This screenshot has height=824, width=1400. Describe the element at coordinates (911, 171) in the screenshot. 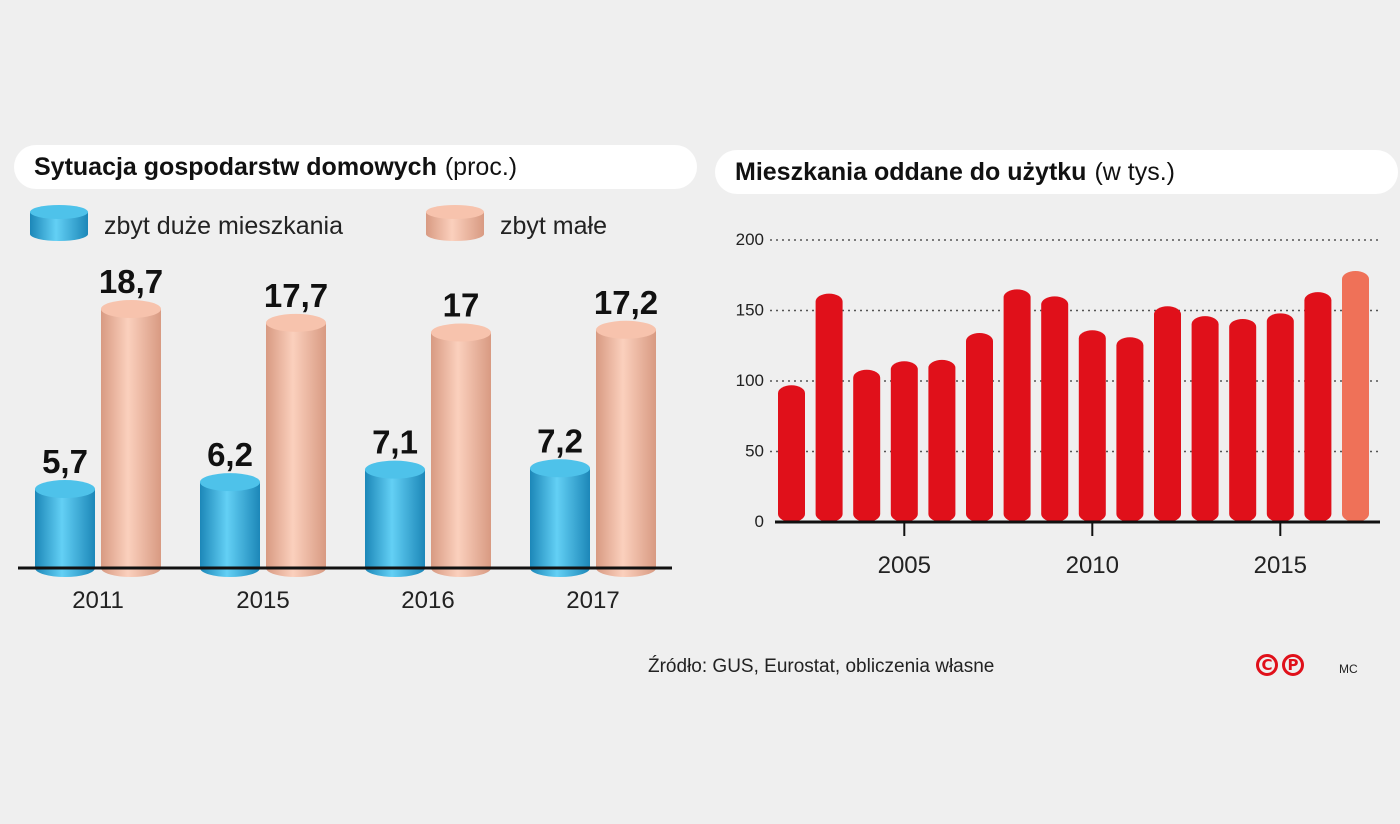

I see `right-chart-title-text: Mieszkania oddane do użytku` at that location.